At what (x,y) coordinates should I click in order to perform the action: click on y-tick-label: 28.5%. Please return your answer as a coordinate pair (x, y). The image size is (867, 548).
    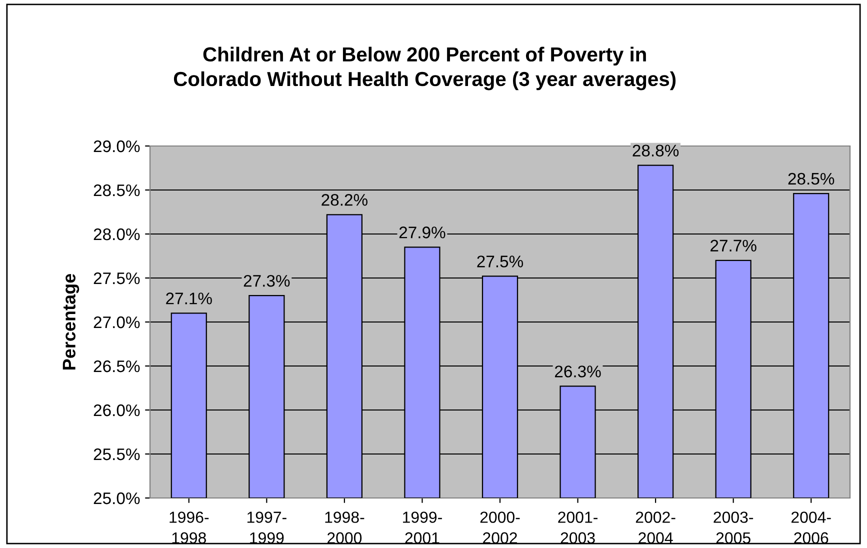
    Looking at the image, I should click on (117, 190).